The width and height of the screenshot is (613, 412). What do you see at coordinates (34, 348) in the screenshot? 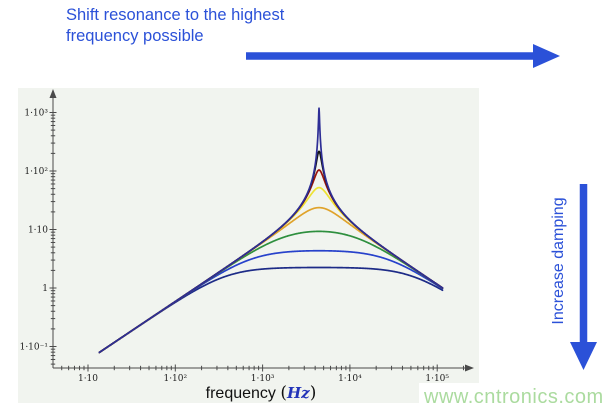
I see `svg-text: 1·10⁻¹` at bounding box center [34, 348].